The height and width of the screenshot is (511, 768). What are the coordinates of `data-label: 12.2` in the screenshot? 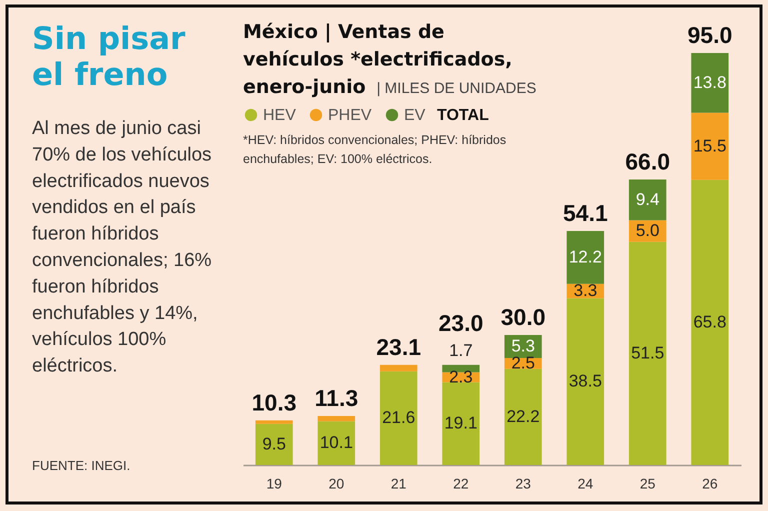 It's located at (585, 256).